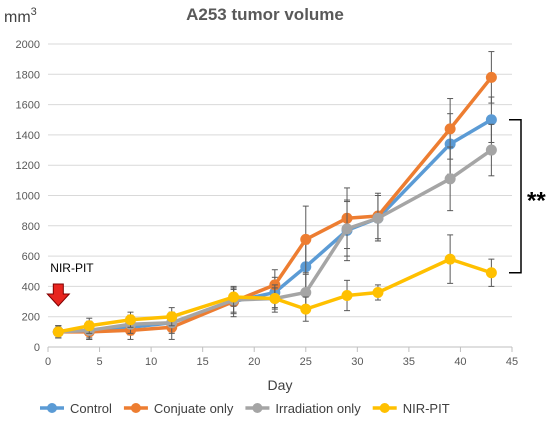 Image resolution: width=550 pixels, height=431 pixels. I want to click on x-tick-label: 20, so click(254, 362).